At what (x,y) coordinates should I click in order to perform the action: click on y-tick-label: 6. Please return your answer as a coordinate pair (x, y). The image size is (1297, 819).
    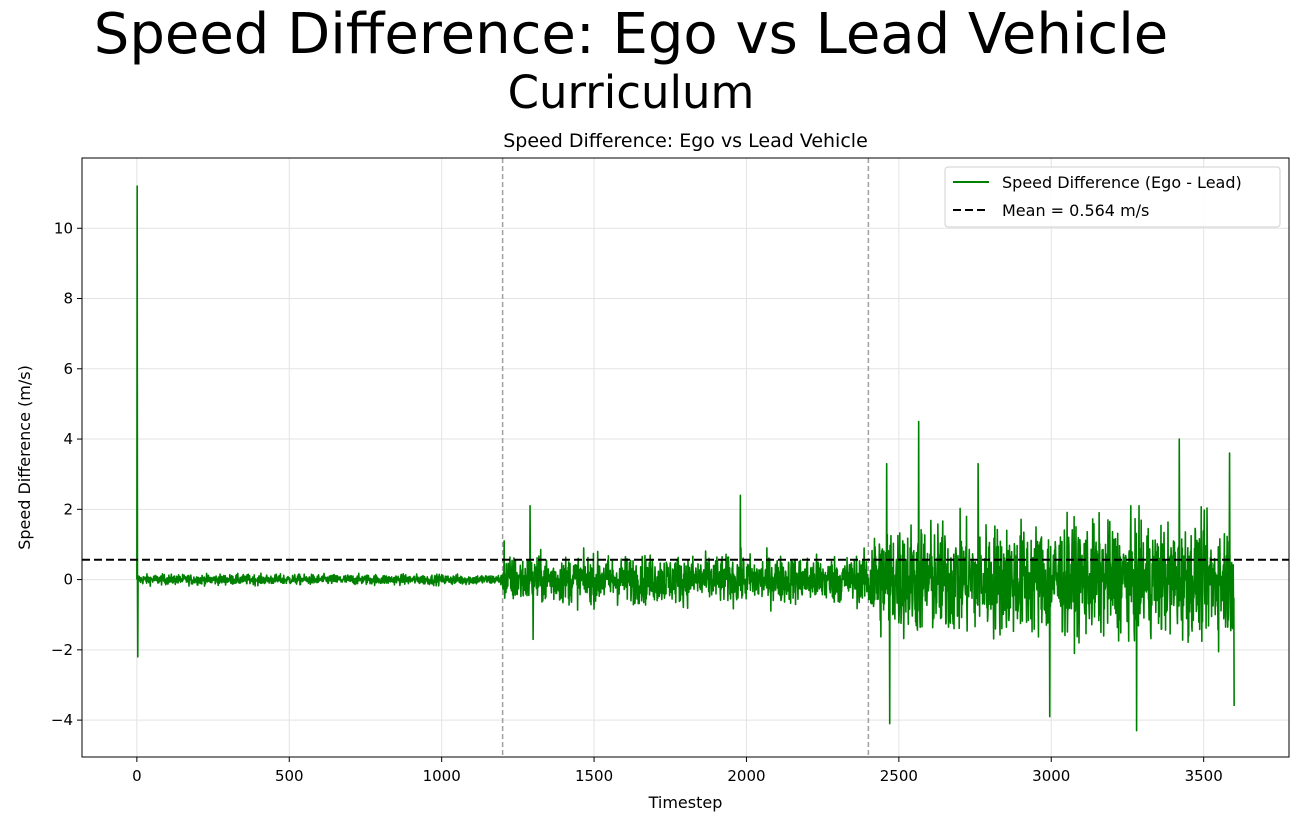
    Looking at the image, I should click on (68, 369).